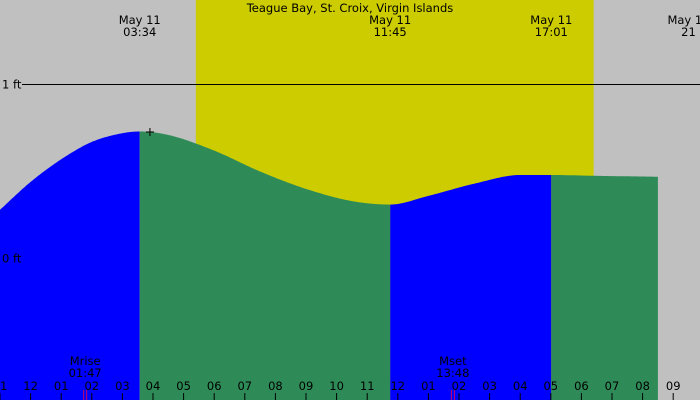 Image resolution: width=700 pixels, height=400 pixels. What do you see at coordinates (139, 32) in the screenshot?
I see `event-time: 03:34` at bounding box center [139, 32].